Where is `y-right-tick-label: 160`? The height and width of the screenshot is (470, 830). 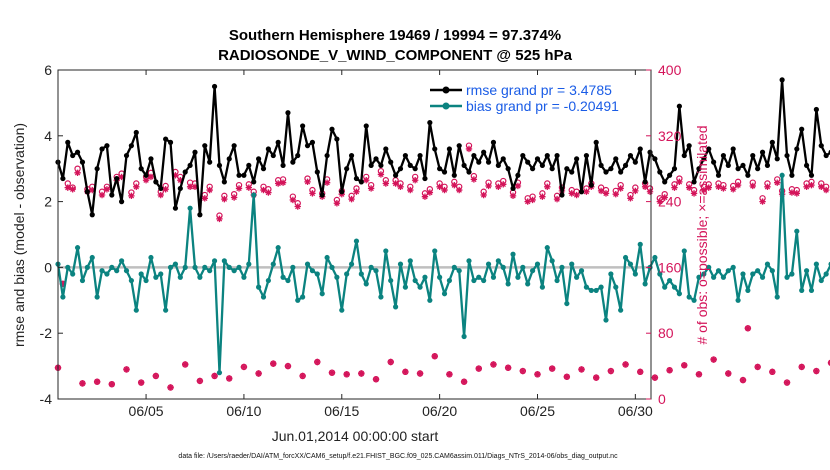
y-right-tick-label: 160 is located at coordinates (670, 267).